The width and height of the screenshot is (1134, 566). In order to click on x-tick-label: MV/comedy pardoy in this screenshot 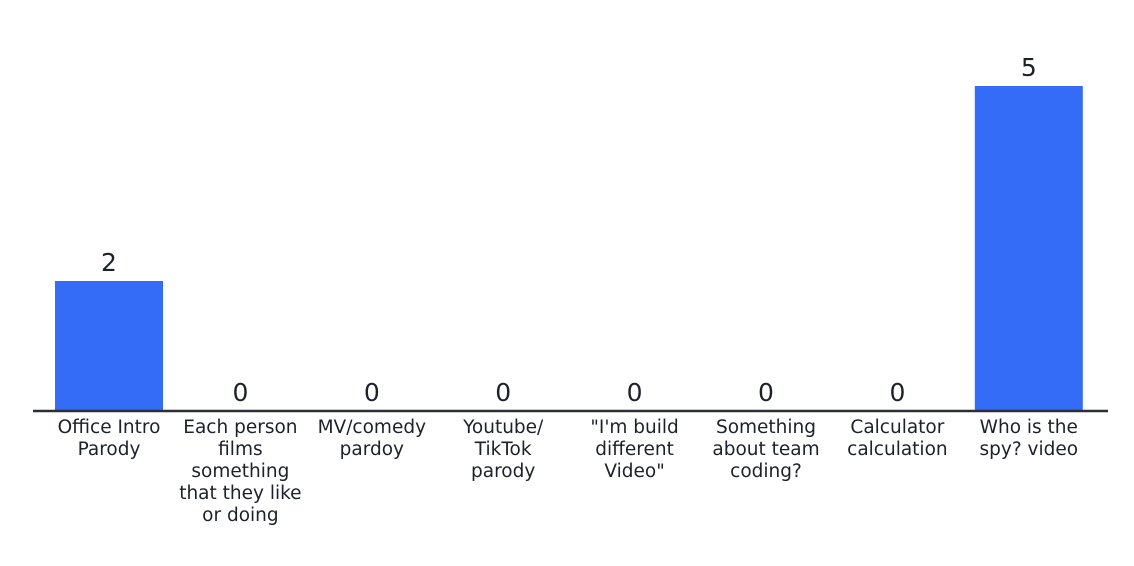, I will do `click(372, 438)`.